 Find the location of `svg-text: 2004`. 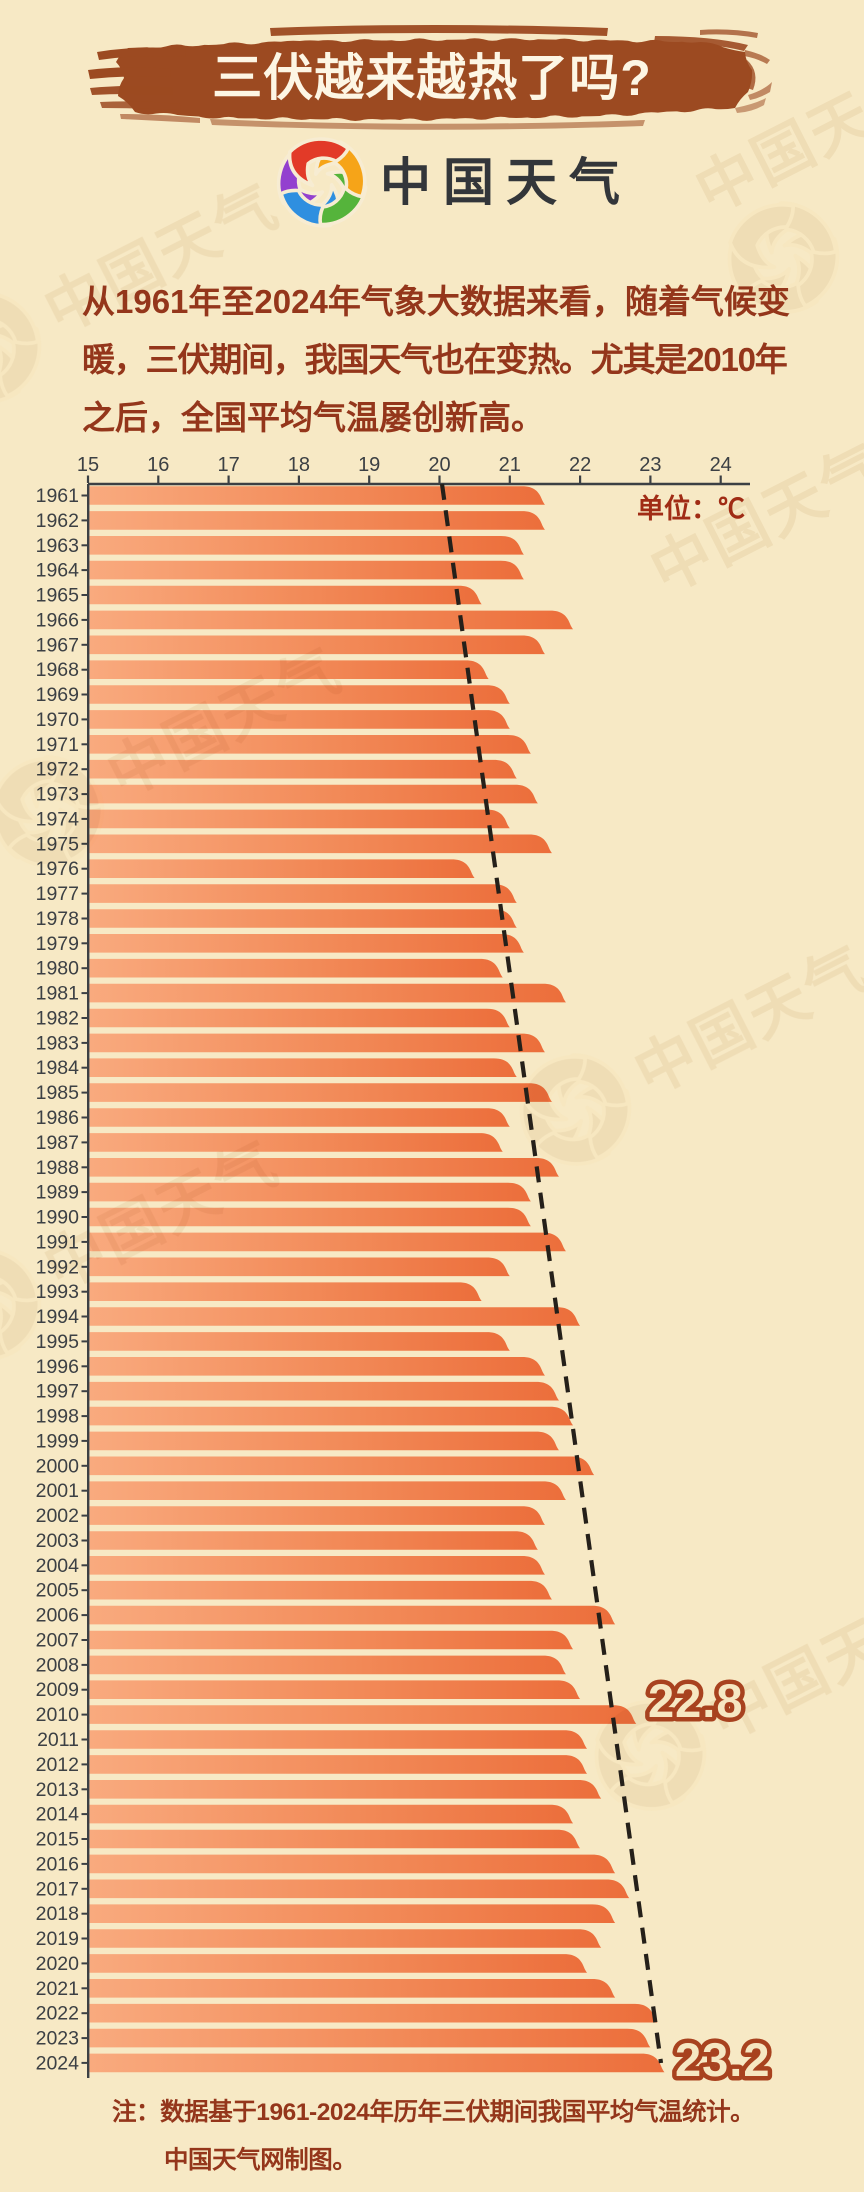

svg-text: 2004 is located at coordinates (58, 1566).